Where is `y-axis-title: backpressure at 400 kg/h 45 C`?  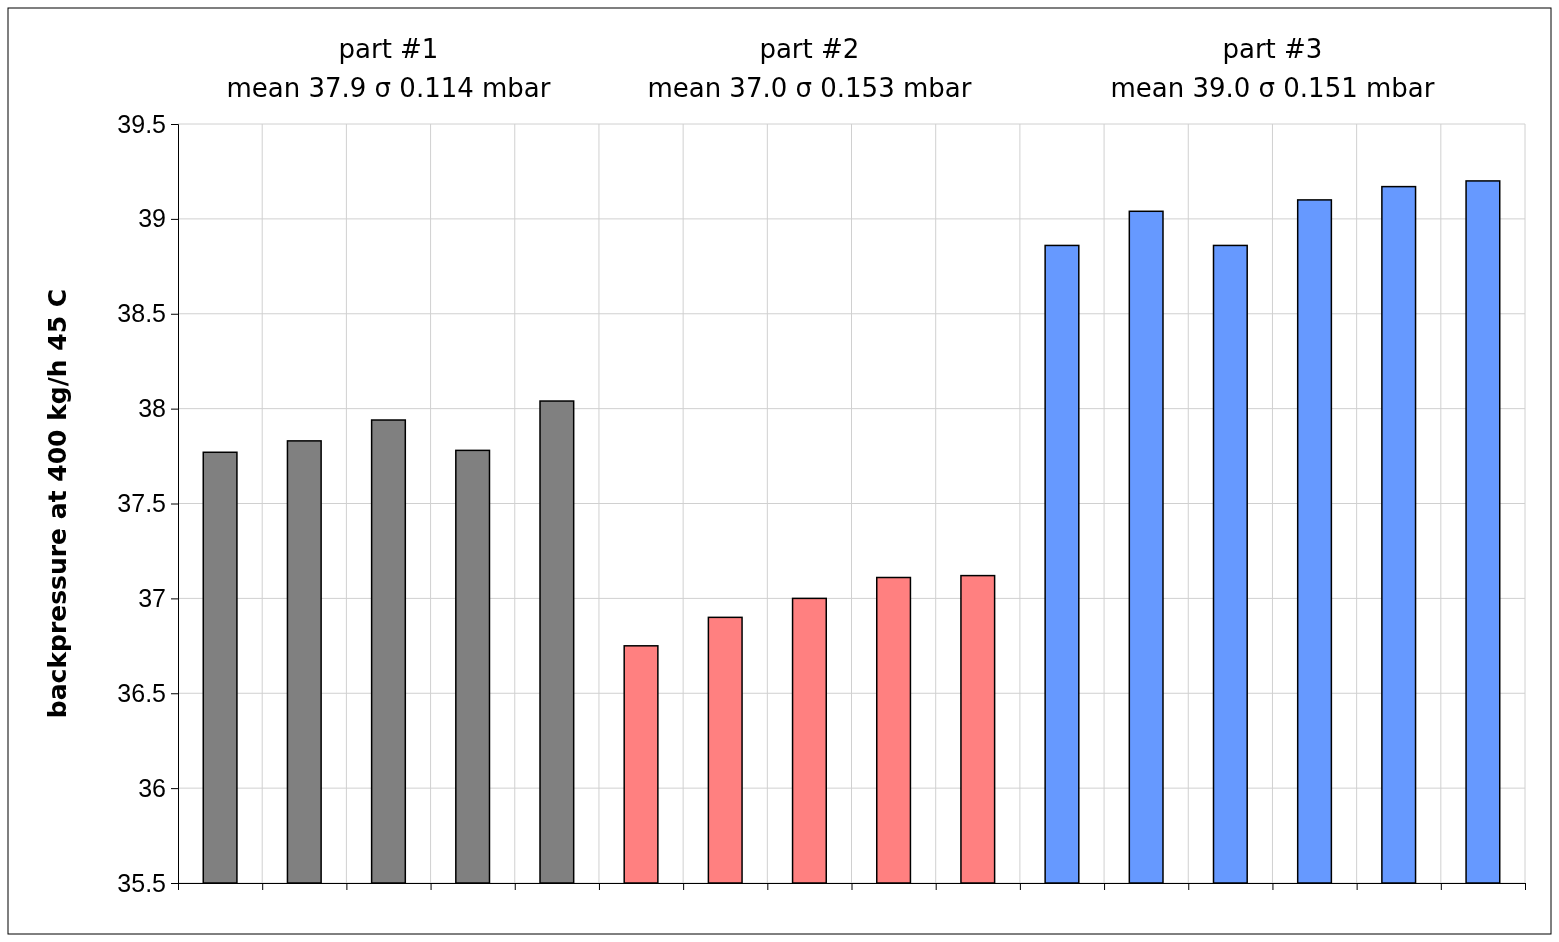
y-axis-title: backpressure at 400 kg/h 45 C is located at coordinates (57, 503).